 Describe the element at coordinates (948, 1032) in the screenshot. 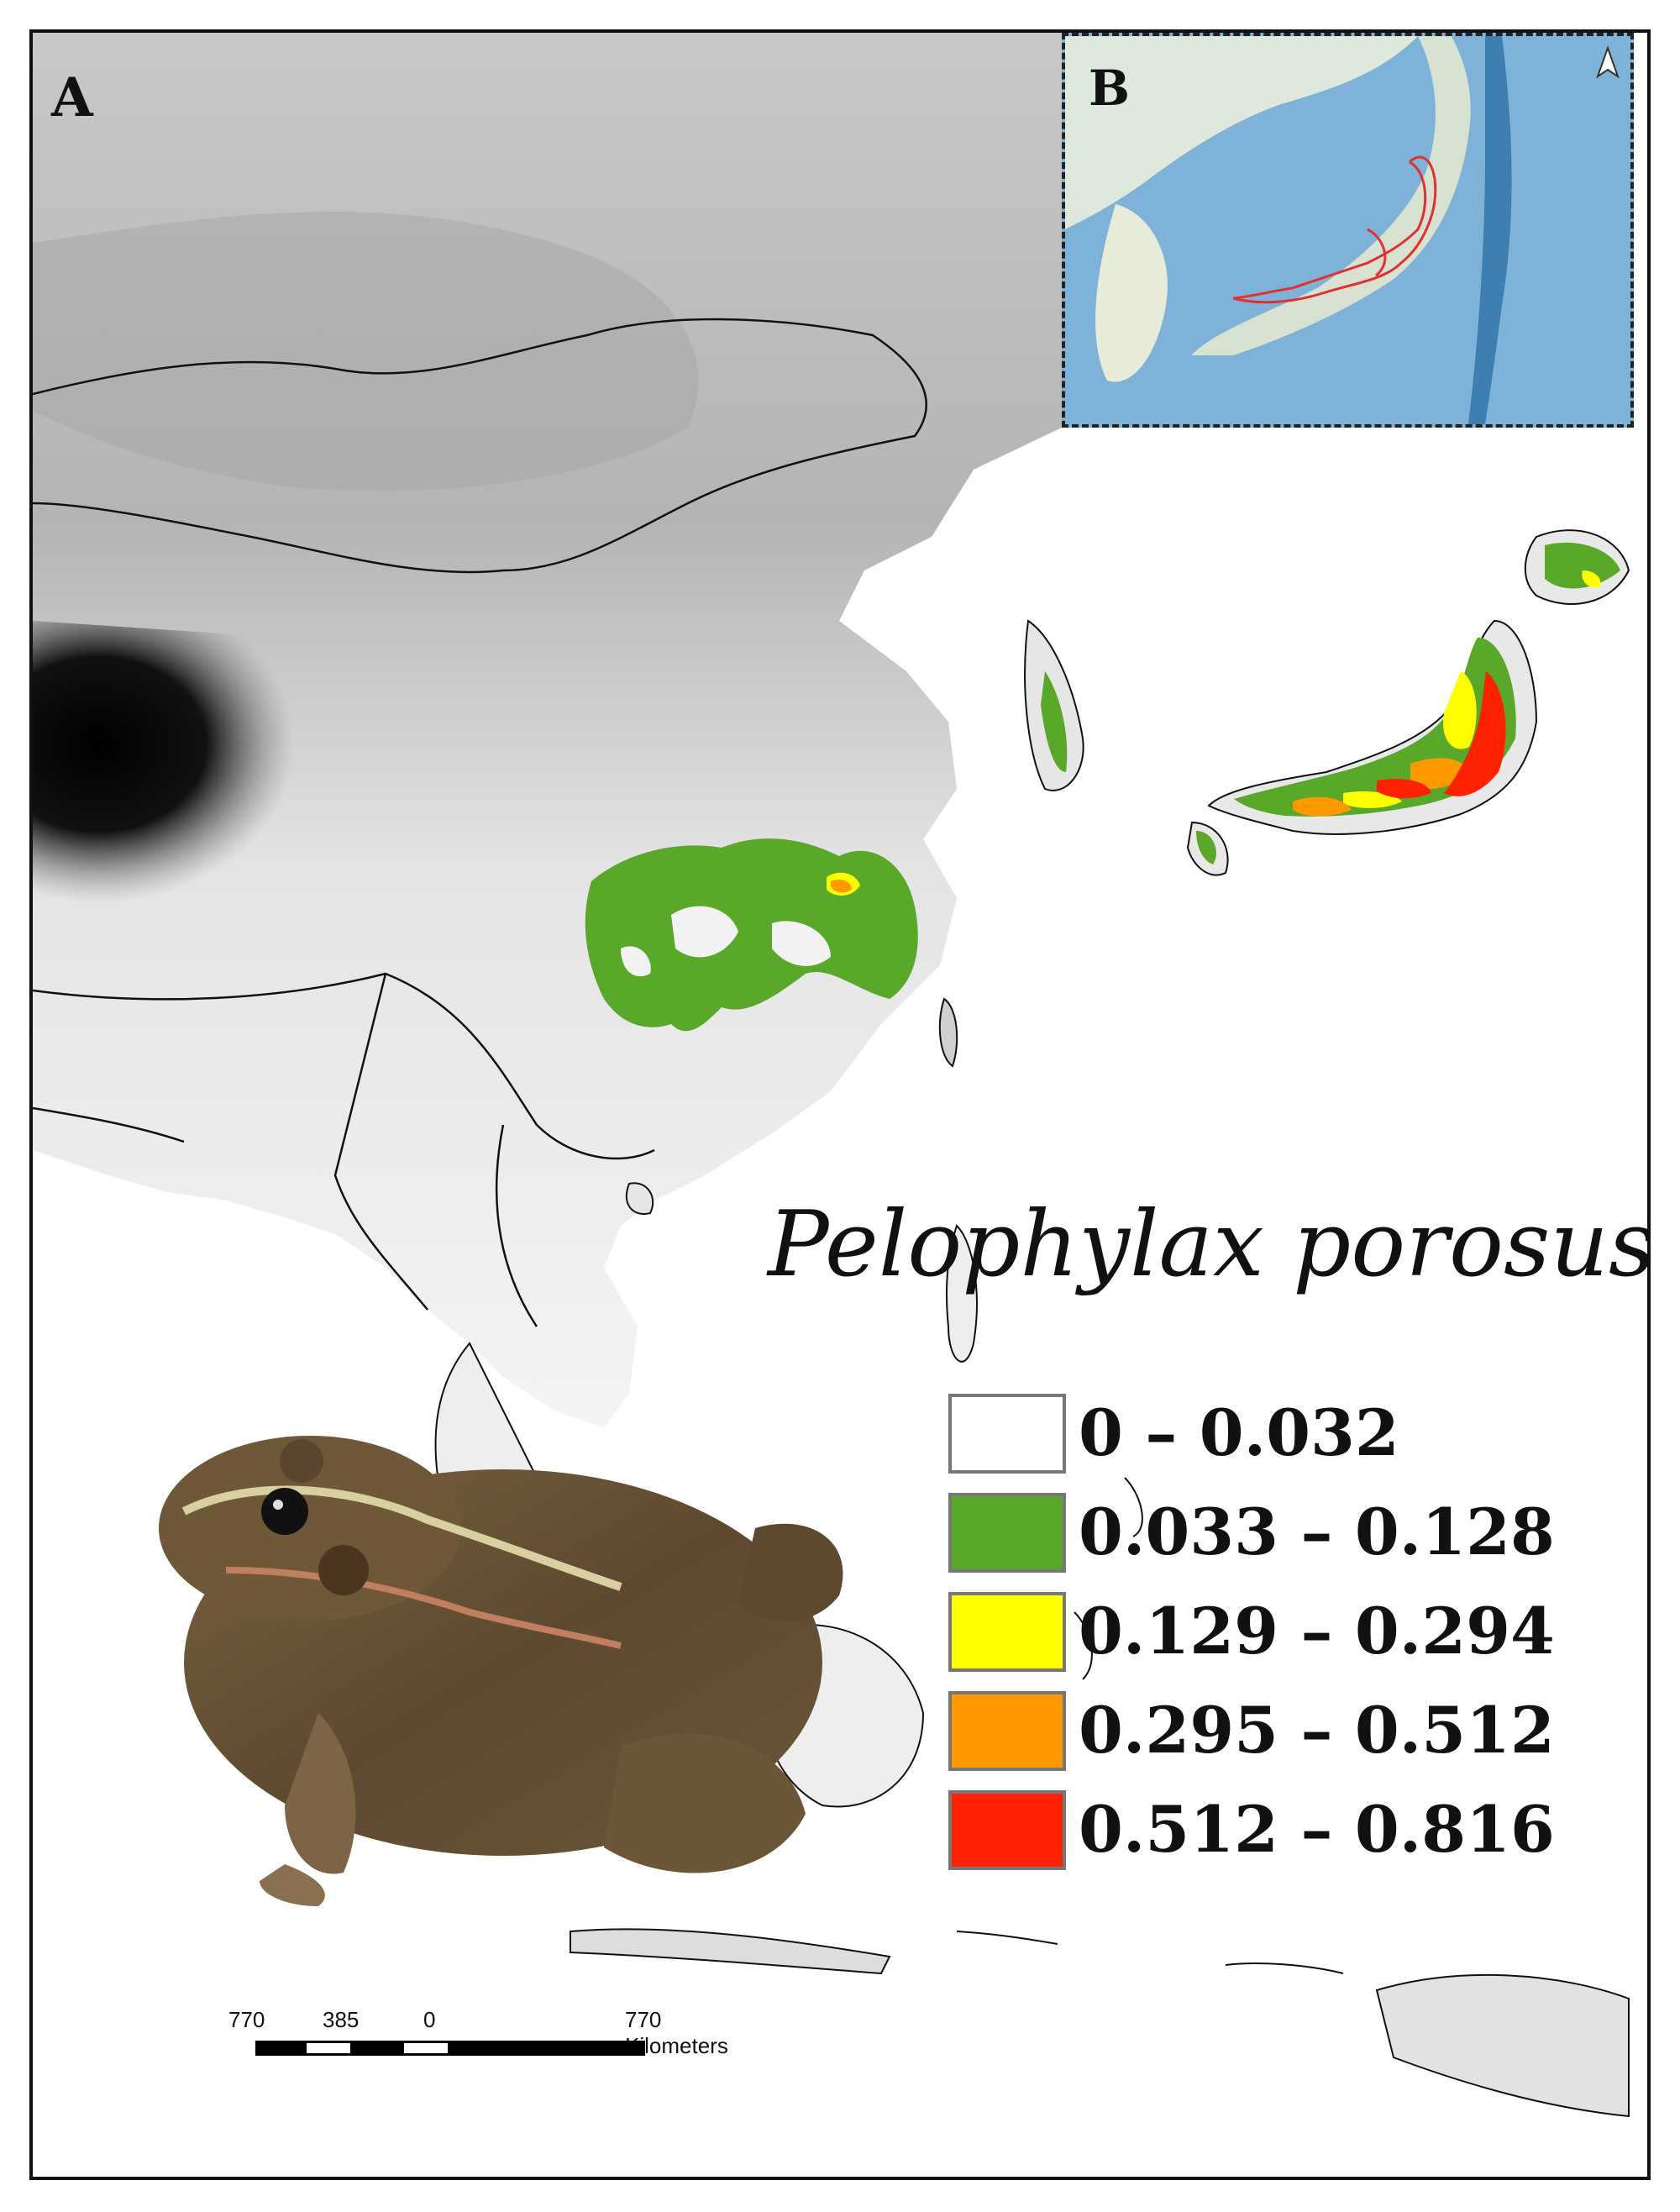

I see `taiwan` at that location.